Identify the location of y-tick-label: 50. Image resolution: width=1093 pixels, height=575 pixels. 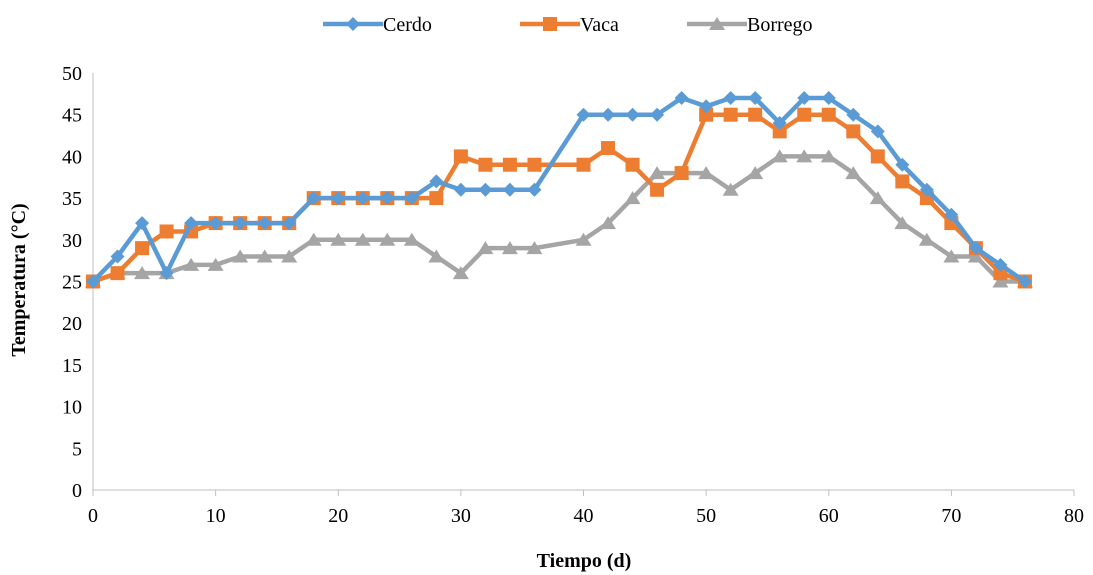
(72, 74).